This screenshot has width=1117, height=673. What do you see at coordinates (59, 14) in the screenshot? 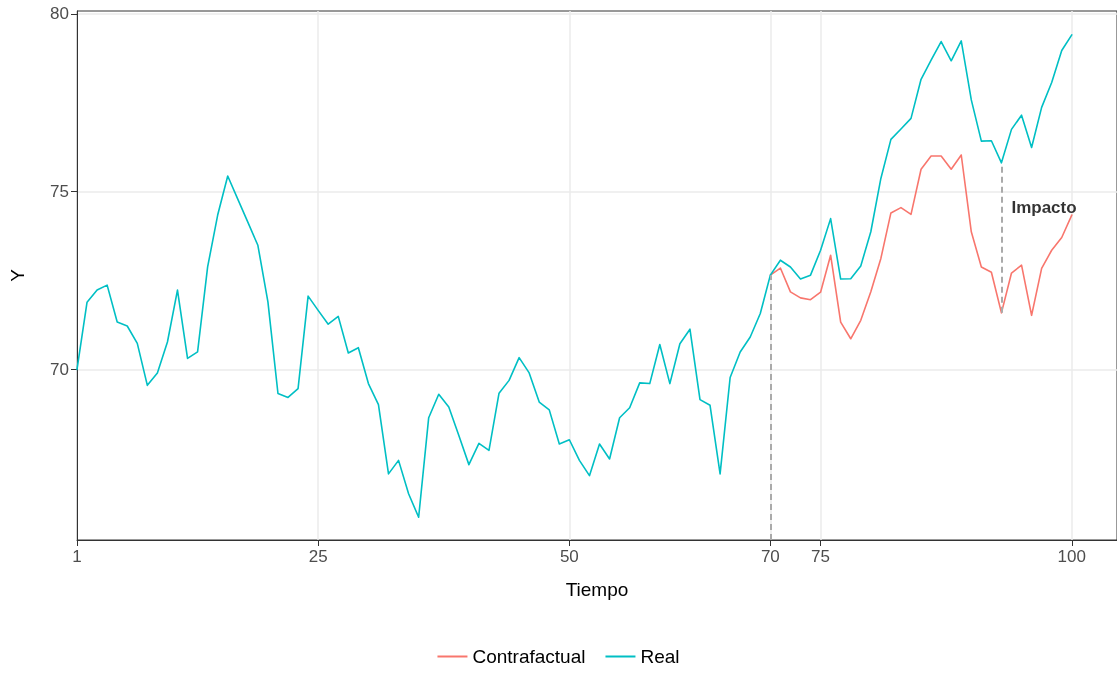
I see `y-tick-label: 80` at bounding box center [59, 14].